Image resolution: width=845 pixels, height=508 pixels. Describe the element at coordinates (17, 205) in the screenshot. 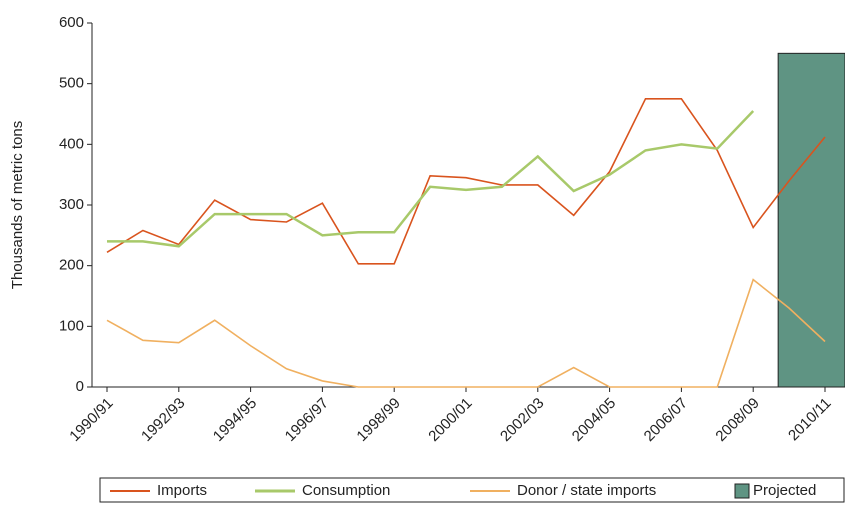

I see `y-axis-label: Thousands of metric tons` at that location.